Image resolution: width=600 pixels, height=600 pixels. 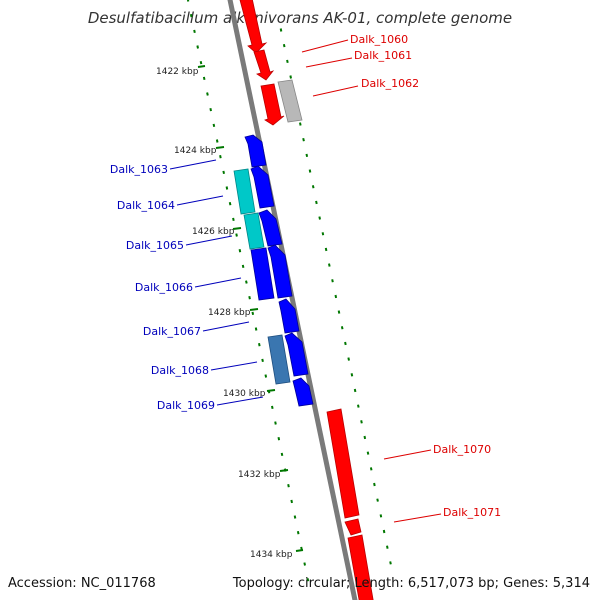 What do you see at coordinates (172, 331) in the screenshot?
I see `label-dalk-1067: Dalk_1067` at bounding box center [172, 331].